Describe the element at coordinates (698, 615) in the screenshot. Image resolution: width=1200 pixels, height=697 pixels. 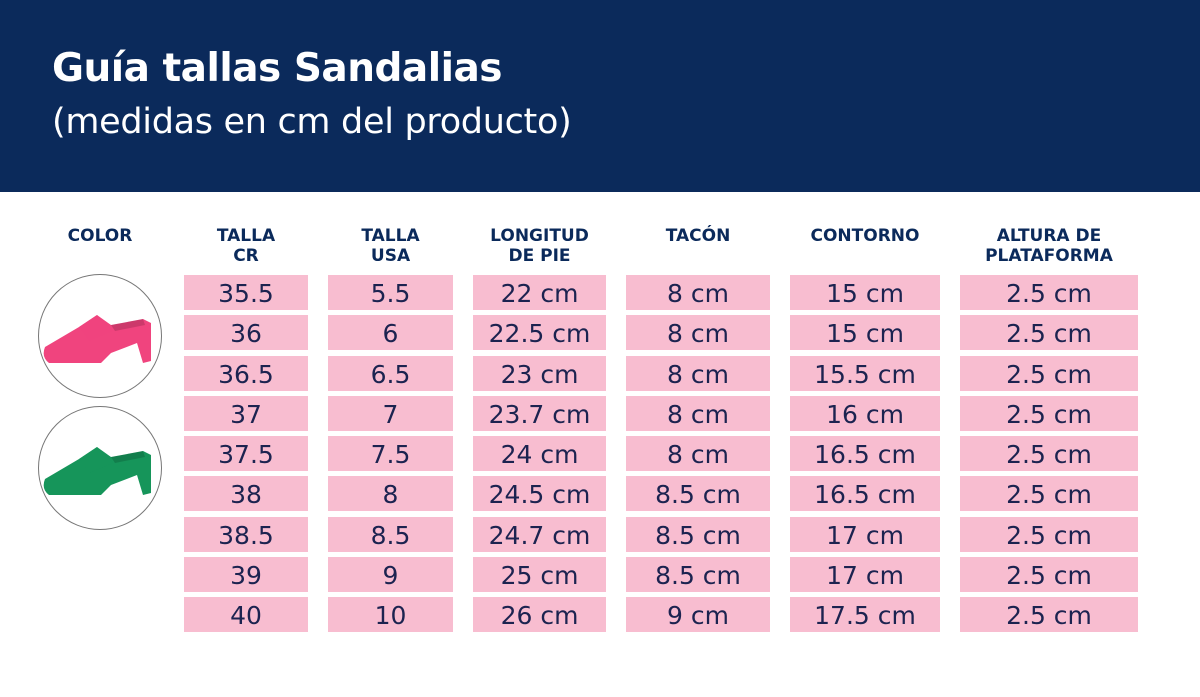
I see `table-cell: 9 cm` at that location.